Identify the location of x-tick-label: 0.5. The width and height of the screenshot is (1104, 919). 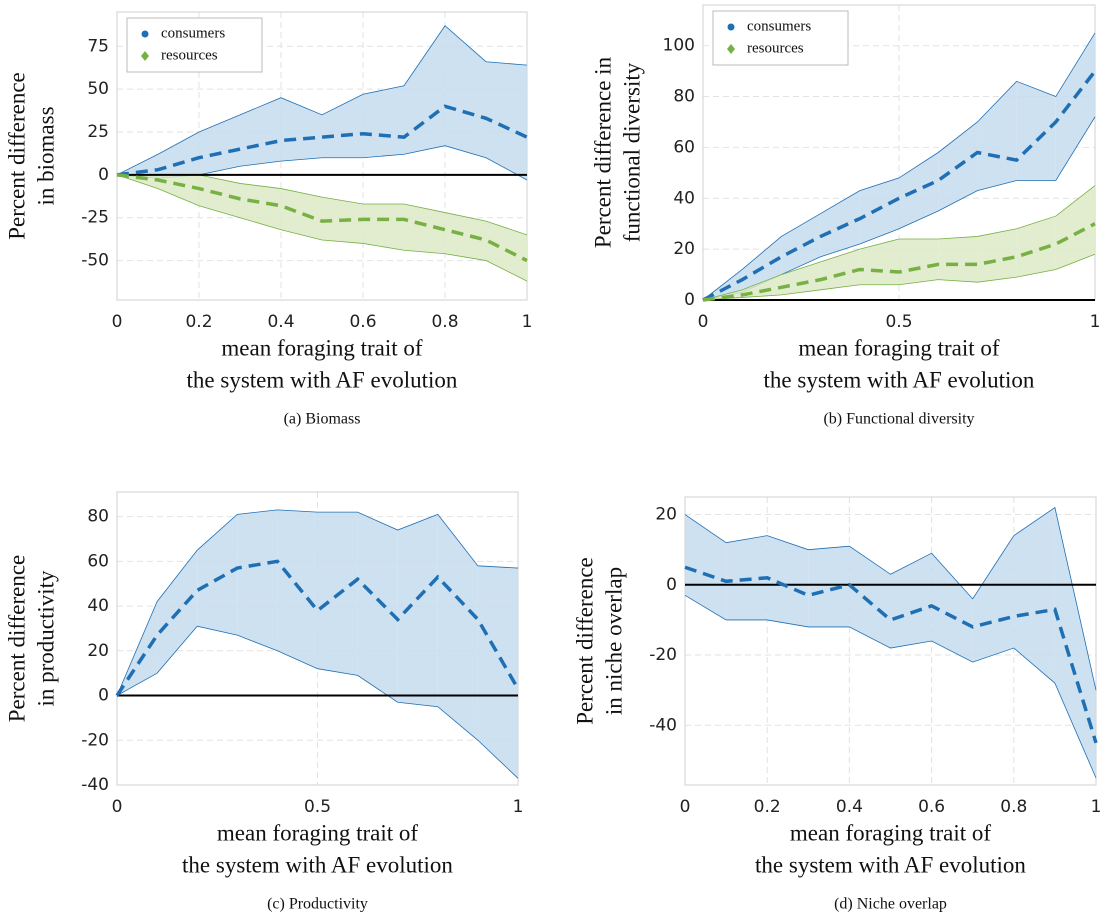
(317, 807).